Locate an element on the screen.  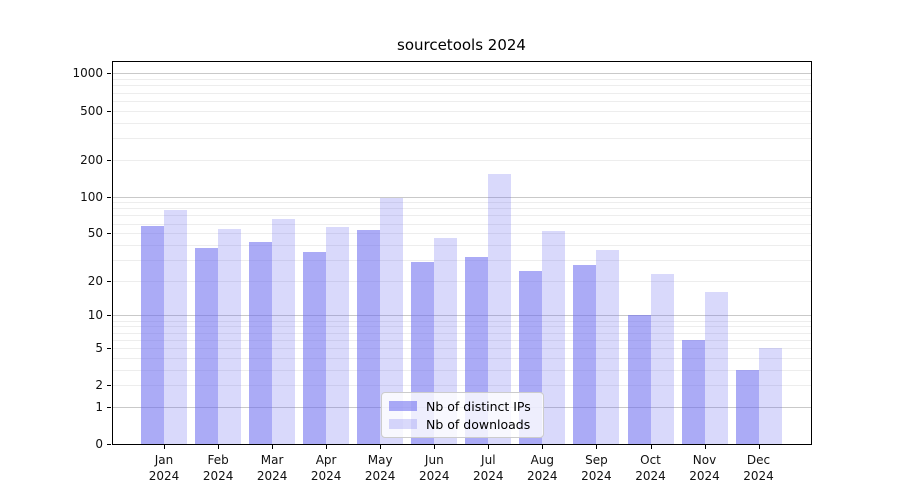
y-axis-tick-label: 1 is located at coordinates (99, 406).